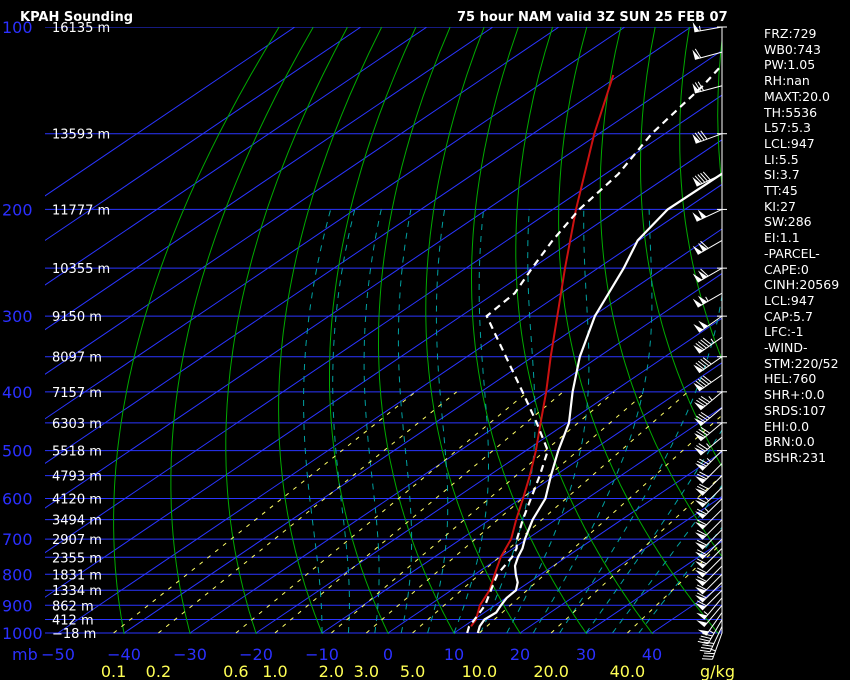  Describe the element at coordinates (782, 175) in the screenshot. I see `index-line: SI:3.7` at that location.